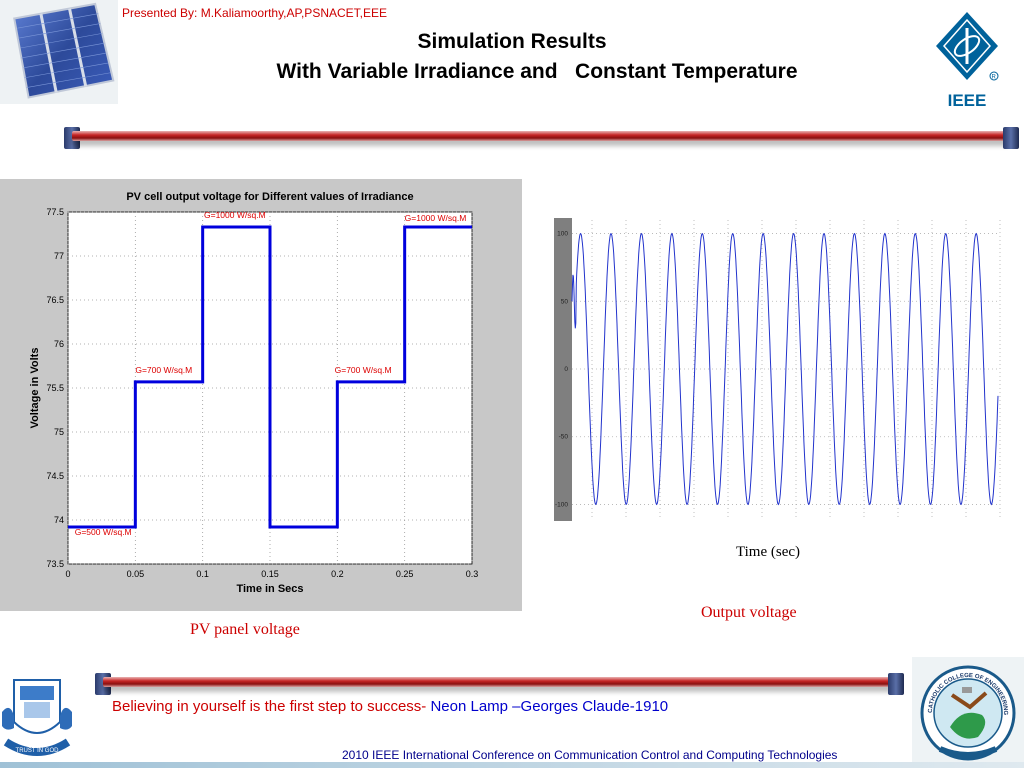  Describe the element at coordinates (55, 564) in the screenshot. I see `y-tick-label: 73.5` at that location.